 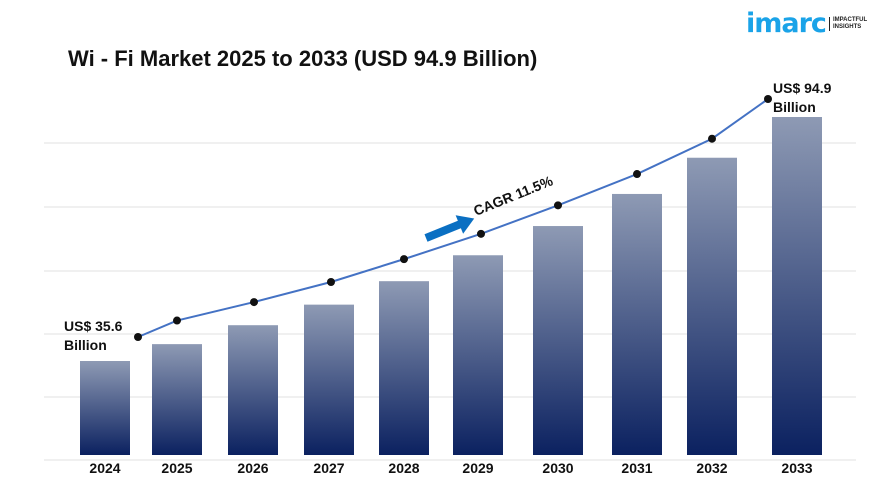 What do you see at coordinates (328, 468) in the screenshot?
I see `x-tick-label: 2027` at bounding box center [328, 468].